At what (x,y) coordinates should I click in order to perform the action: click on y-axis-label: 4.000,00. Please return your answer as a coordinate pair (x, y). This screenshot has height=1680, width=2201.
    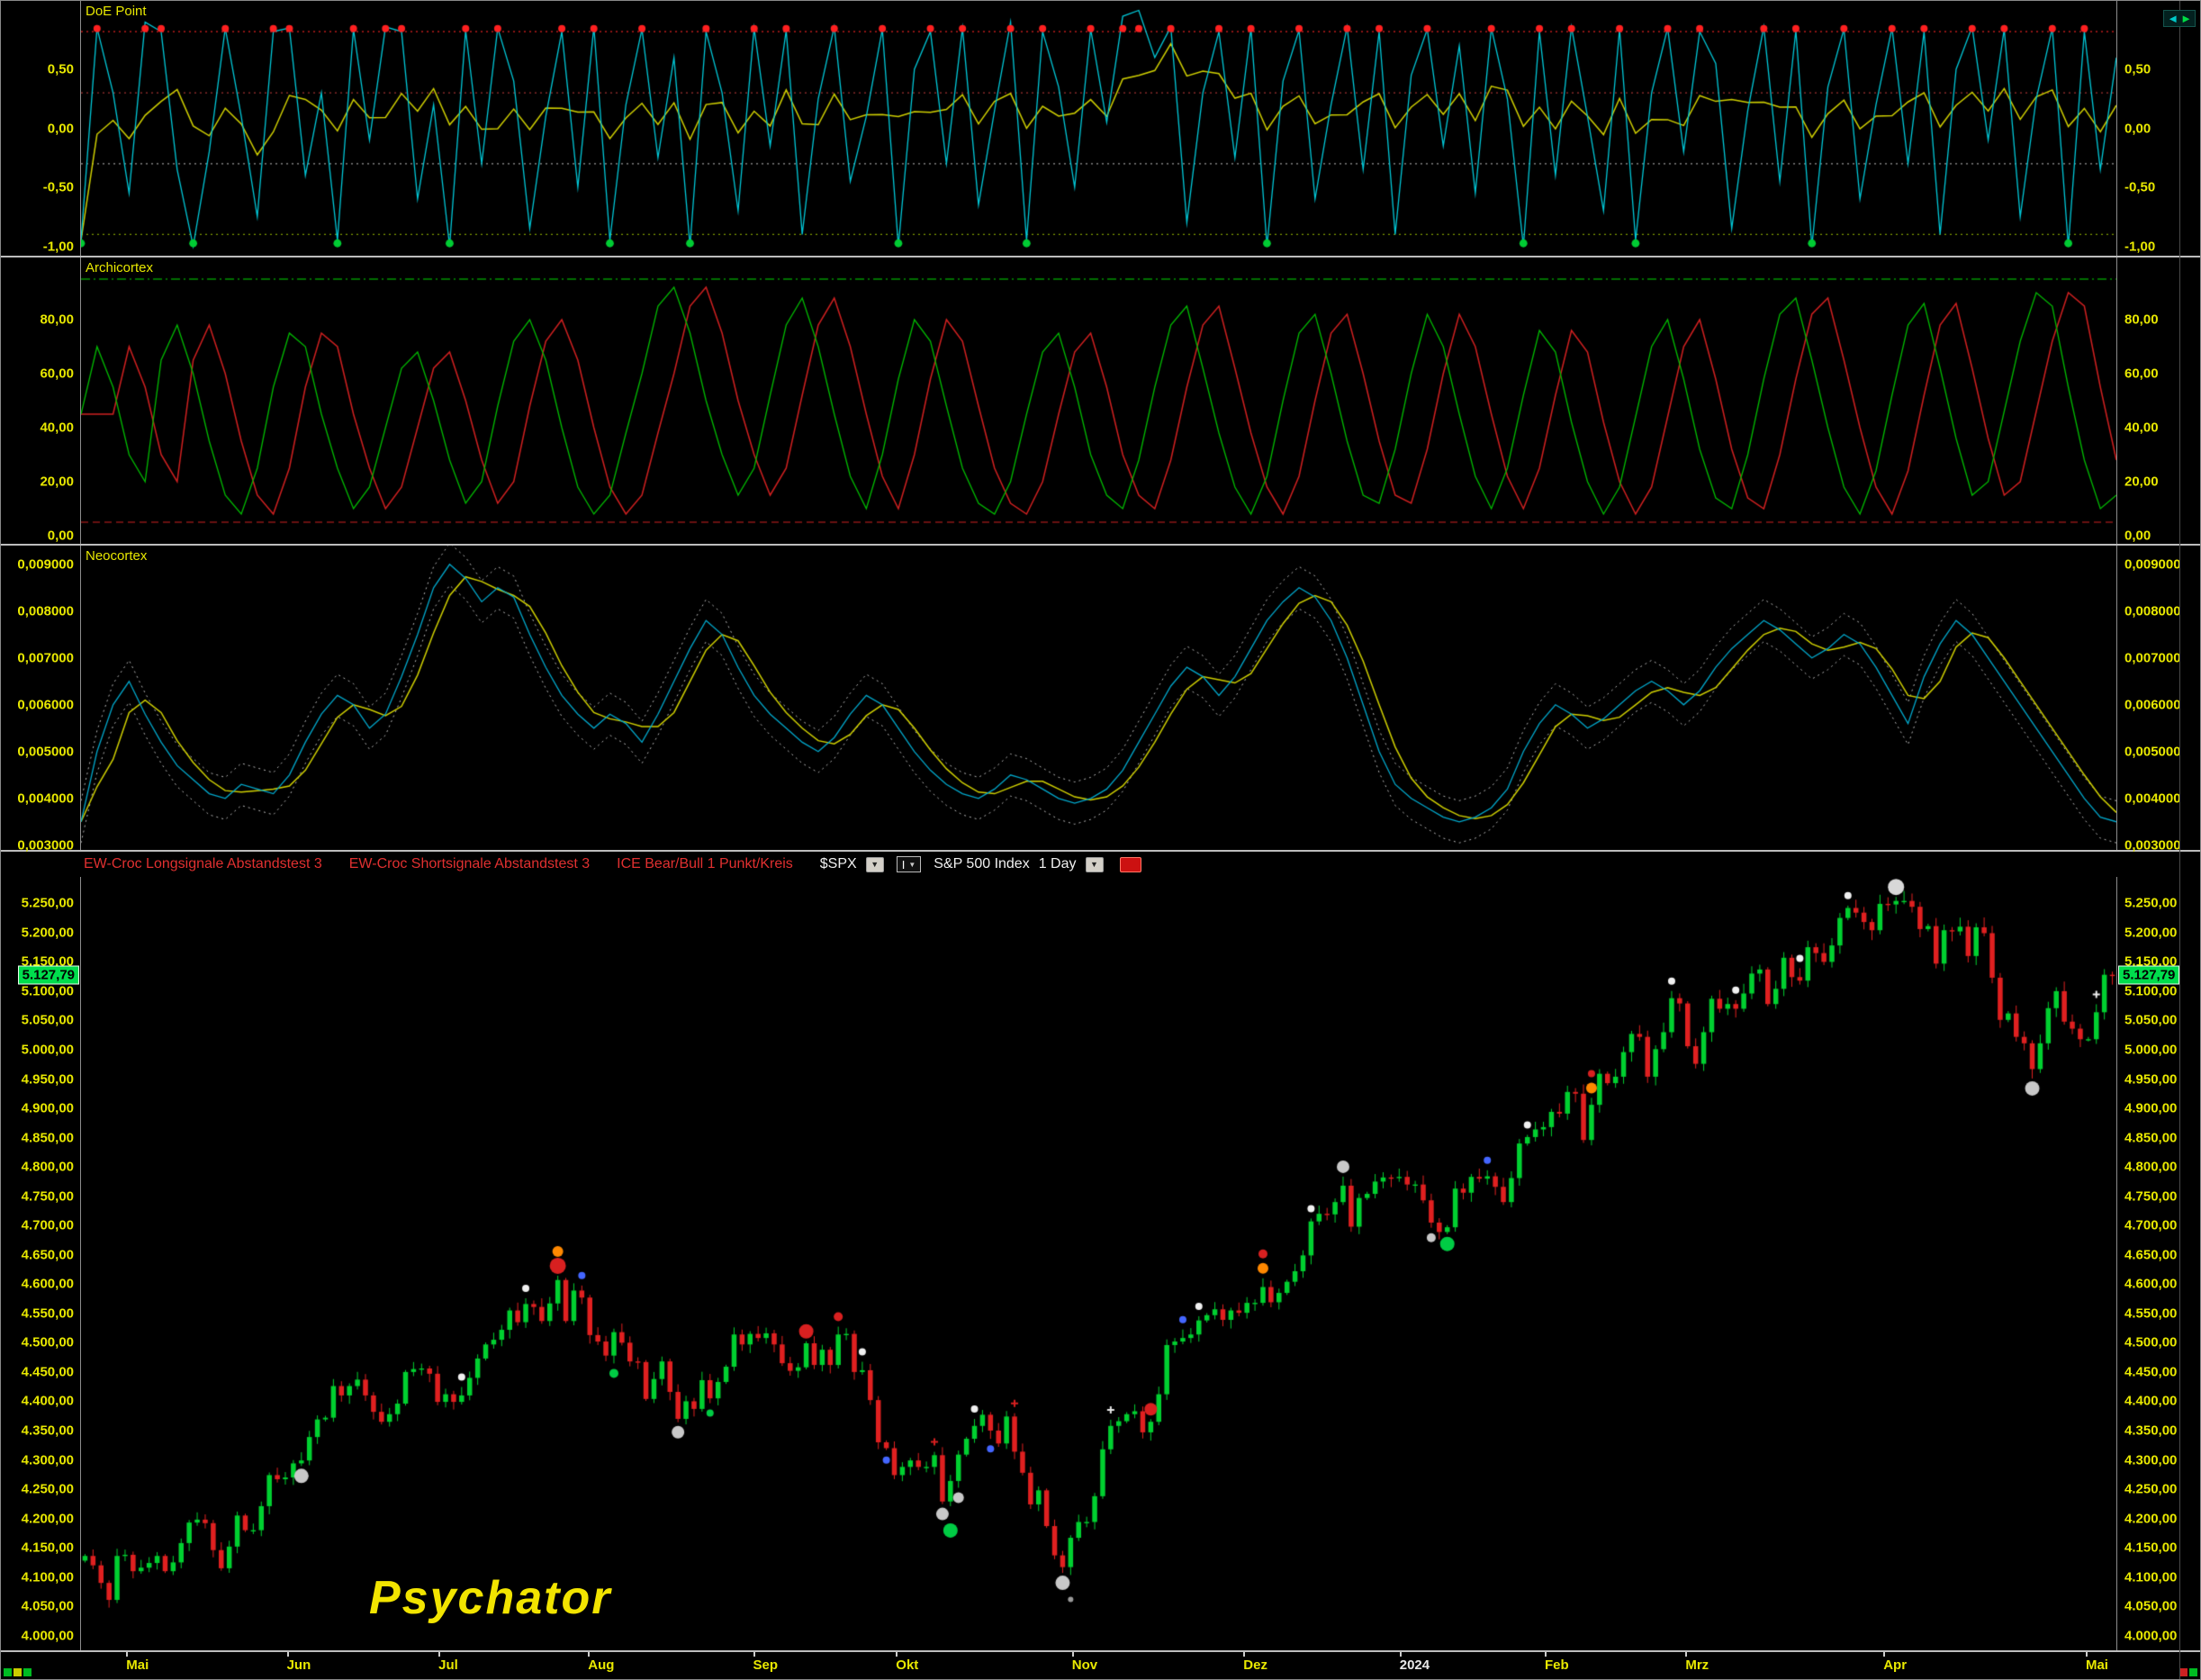
    Looking at the image, I should click on (2151, 1636).